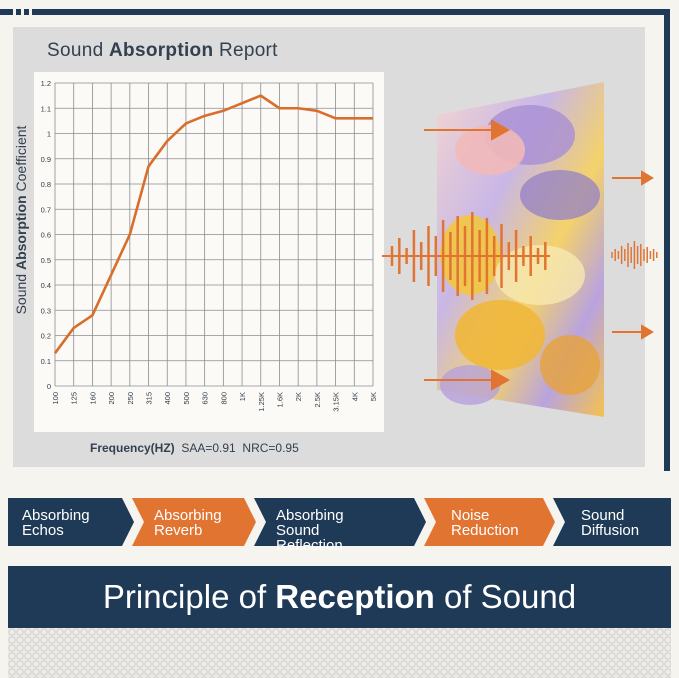 This screenshot has height=678, width=679. Describe the element at coordinates (46, 310) in the screenshot. I see `y-tick-label: 0.3` at that location.